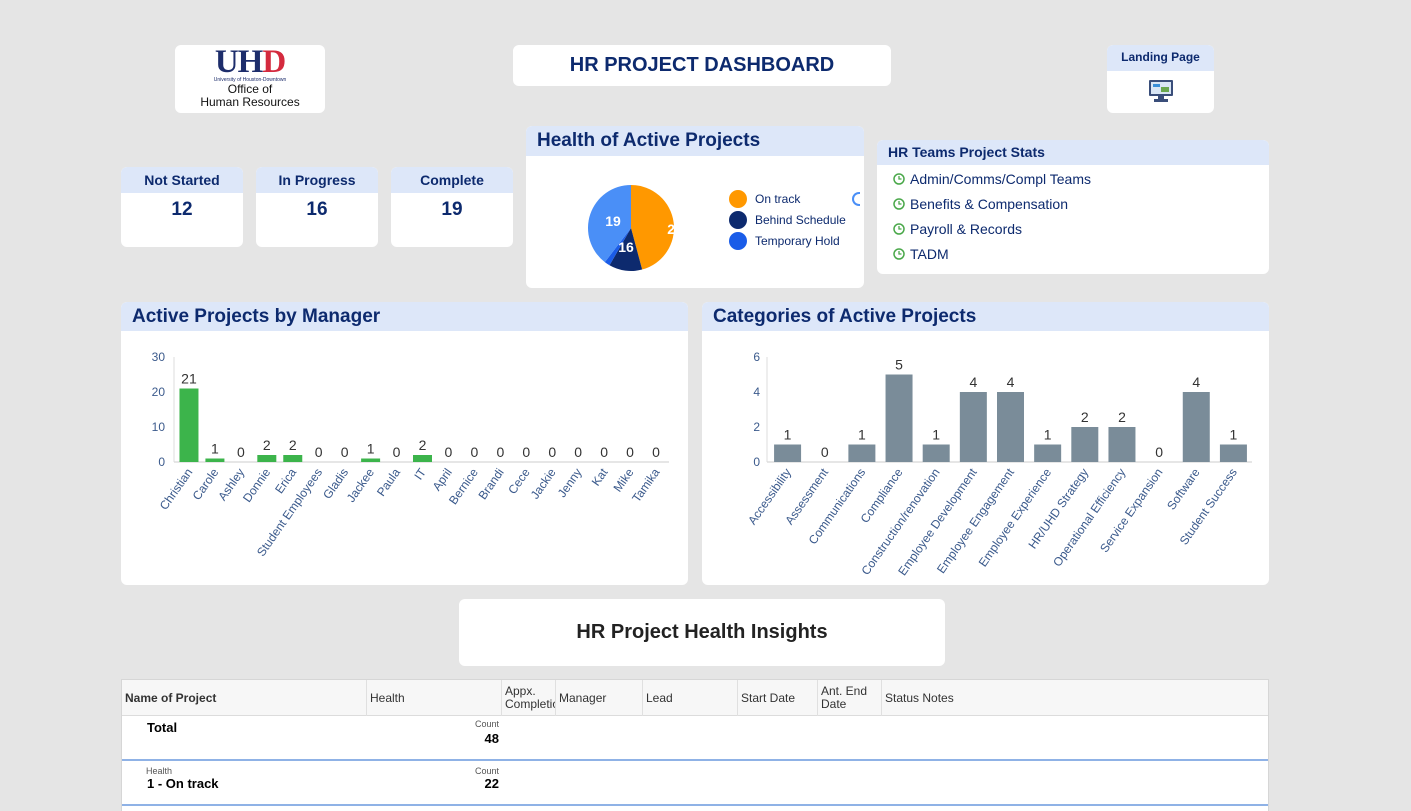 This screenshot has height=811, width=1411. I want to click on col-start-date: Start Date, so click(778, 698).